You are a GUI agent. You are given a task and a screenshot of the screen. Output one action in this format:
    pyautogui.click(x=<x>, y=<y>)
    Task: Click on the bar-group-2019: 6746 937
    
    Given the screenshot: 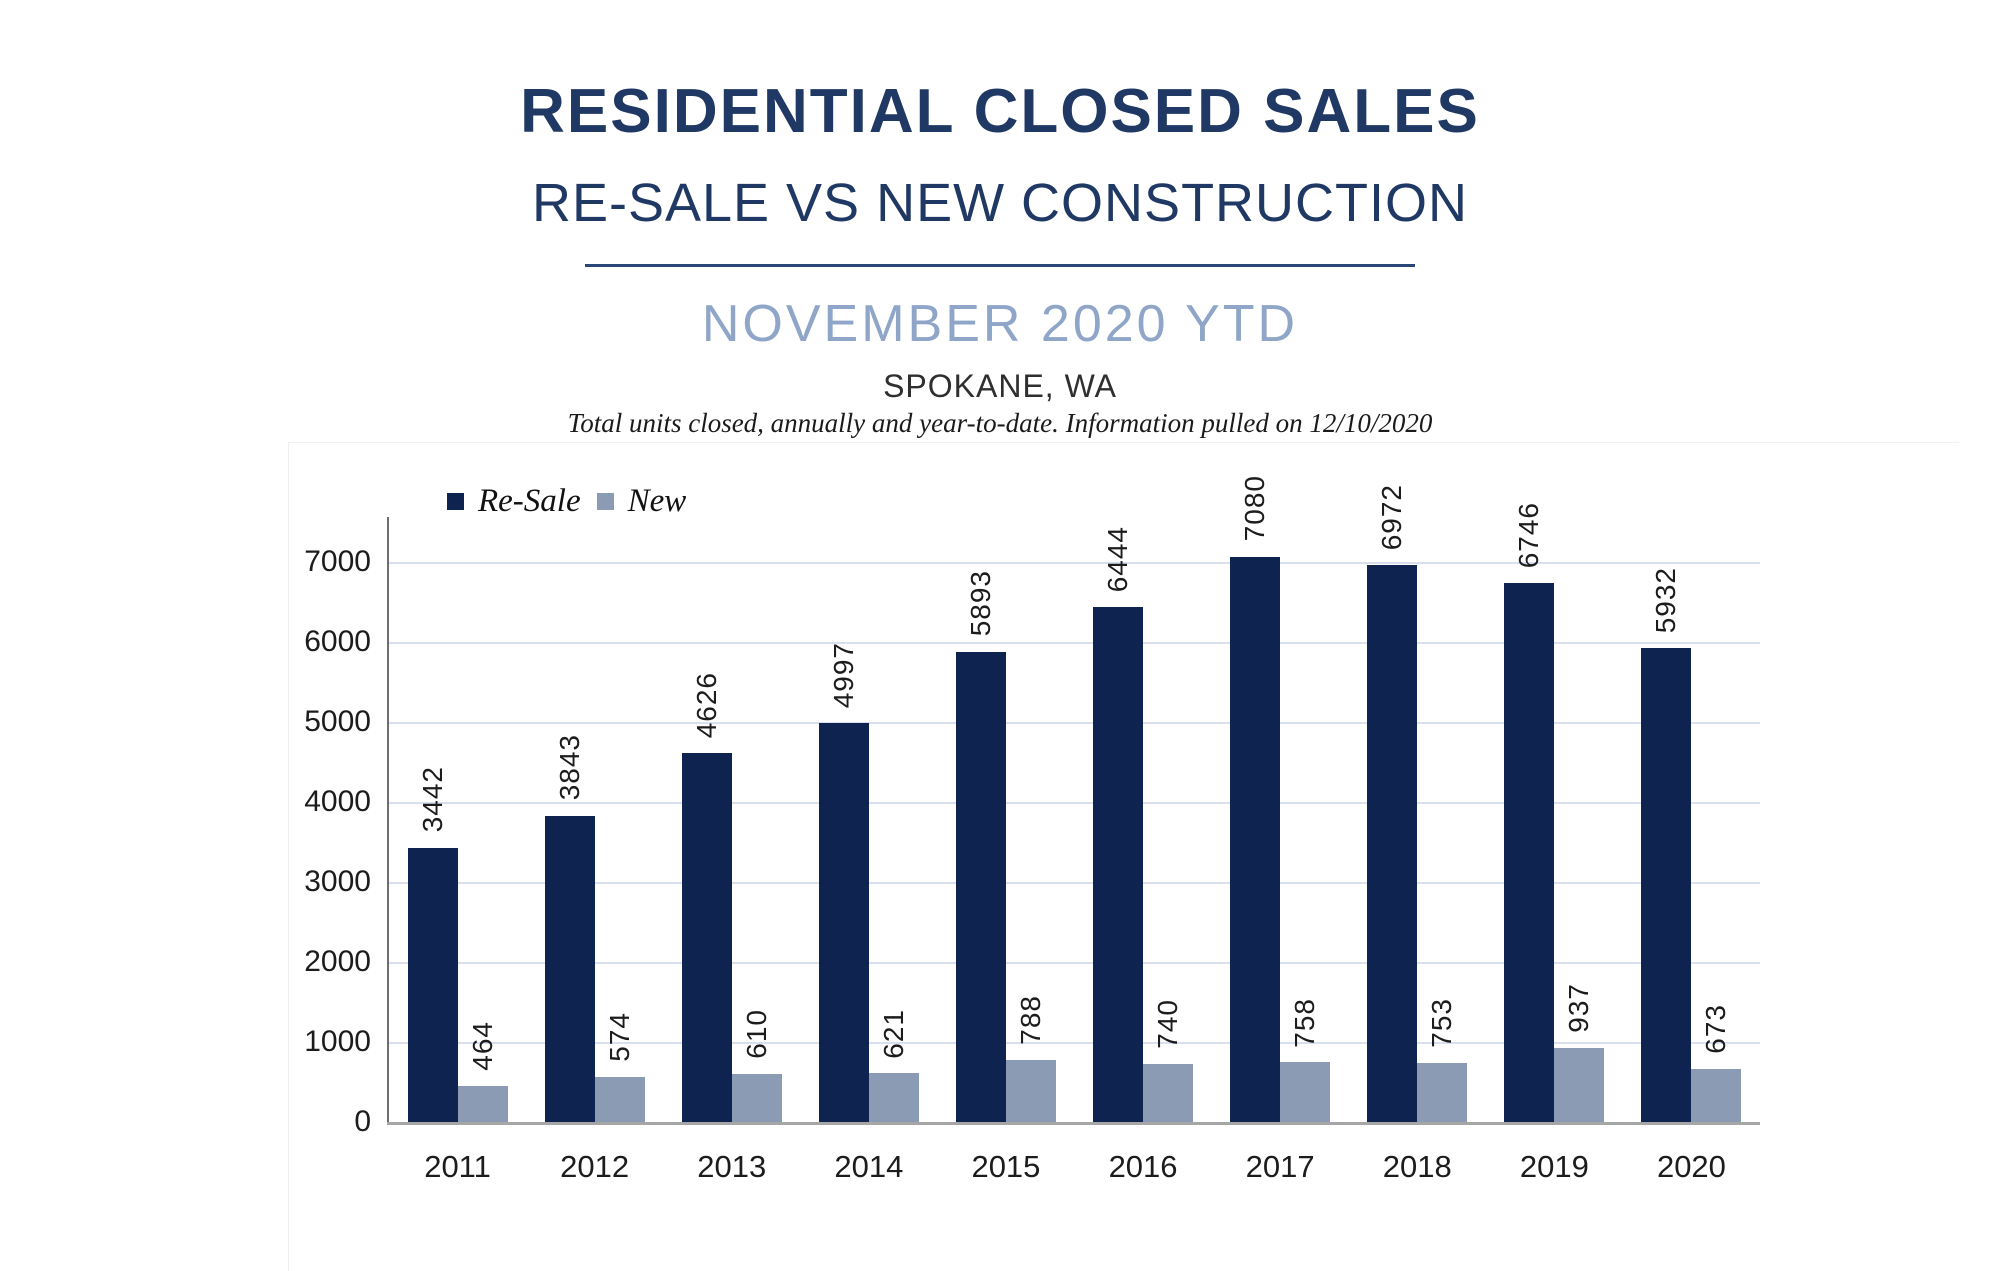 What is the action you would take?
    pyautogui.click(x=1554, y=812)
    